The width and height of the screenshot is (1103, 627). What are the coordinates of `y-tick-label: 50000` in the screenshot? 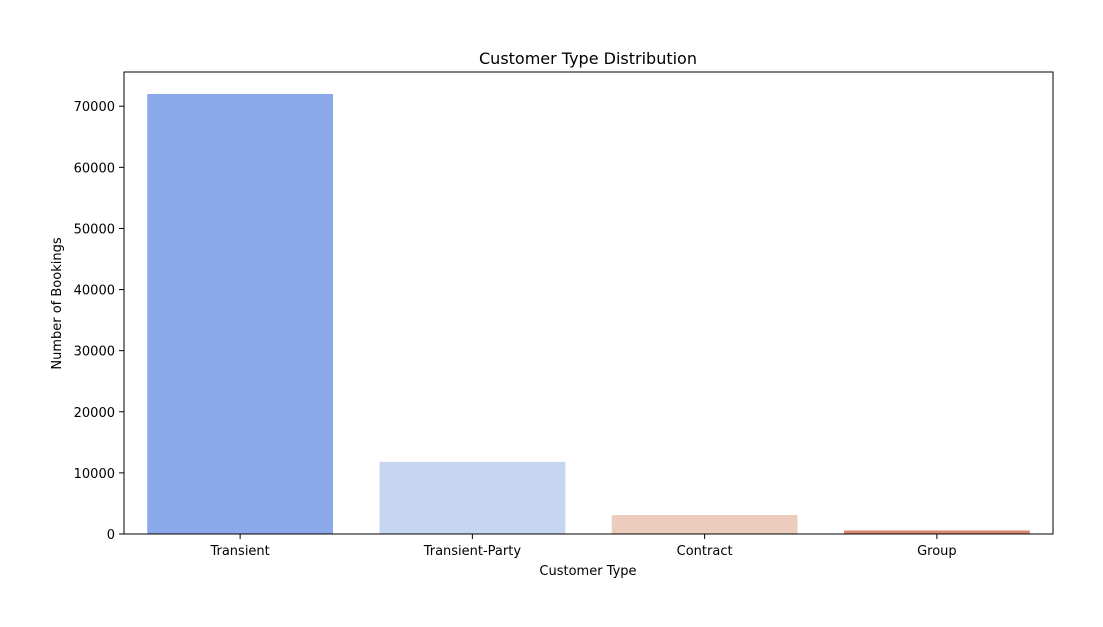 It's located at (94, 229).